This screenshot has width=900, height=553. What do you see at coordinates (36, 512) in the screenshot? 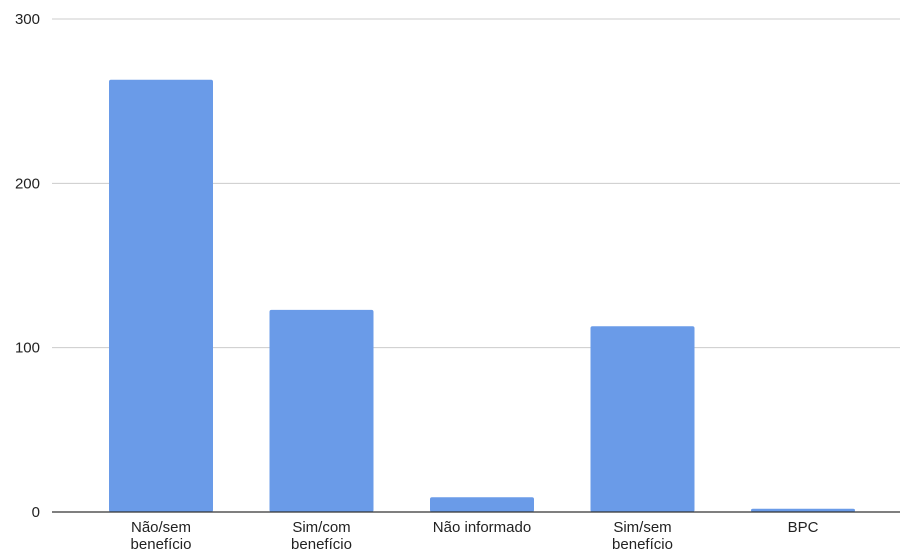
I see `y-tick-label: 0` at bounding box center [36, 512].